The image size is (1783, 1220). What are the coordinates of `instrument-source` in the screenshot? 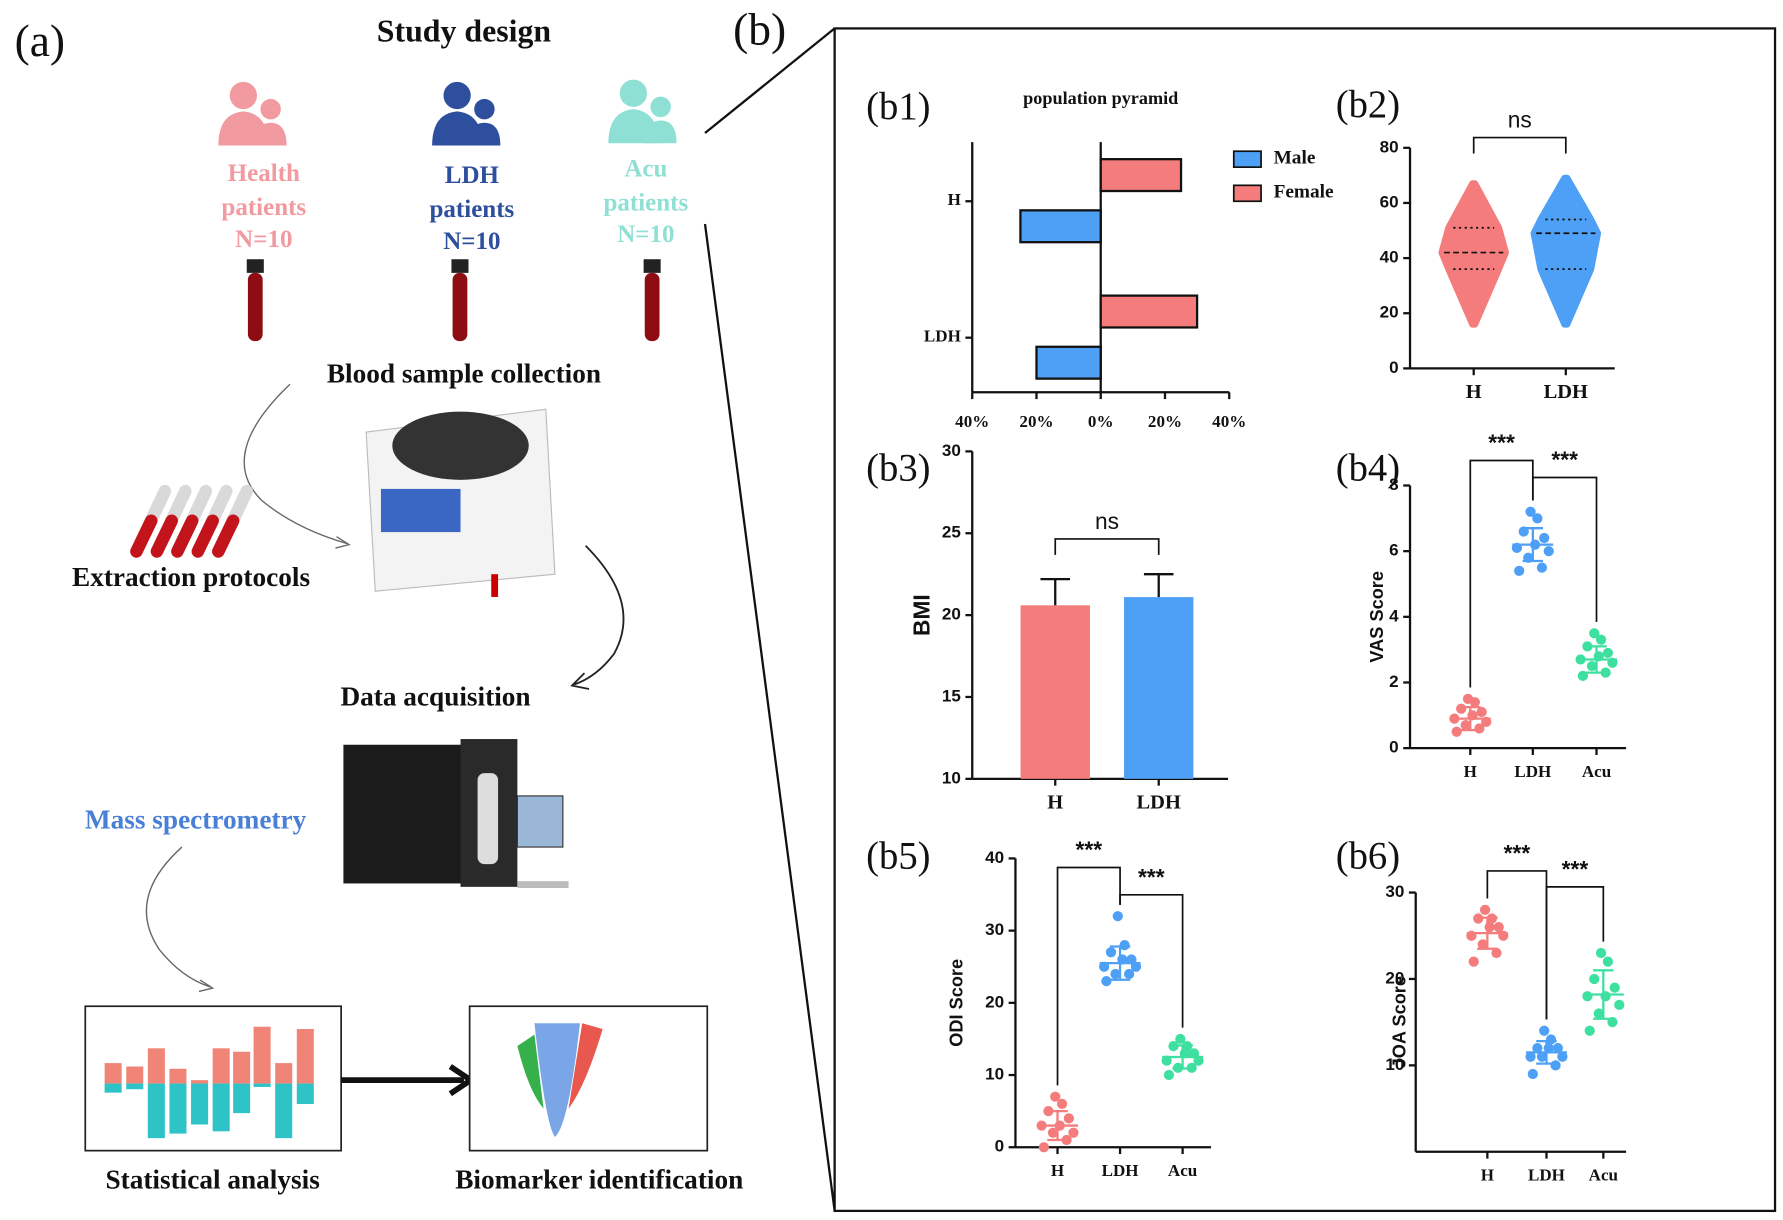 It's located at (488, 819).